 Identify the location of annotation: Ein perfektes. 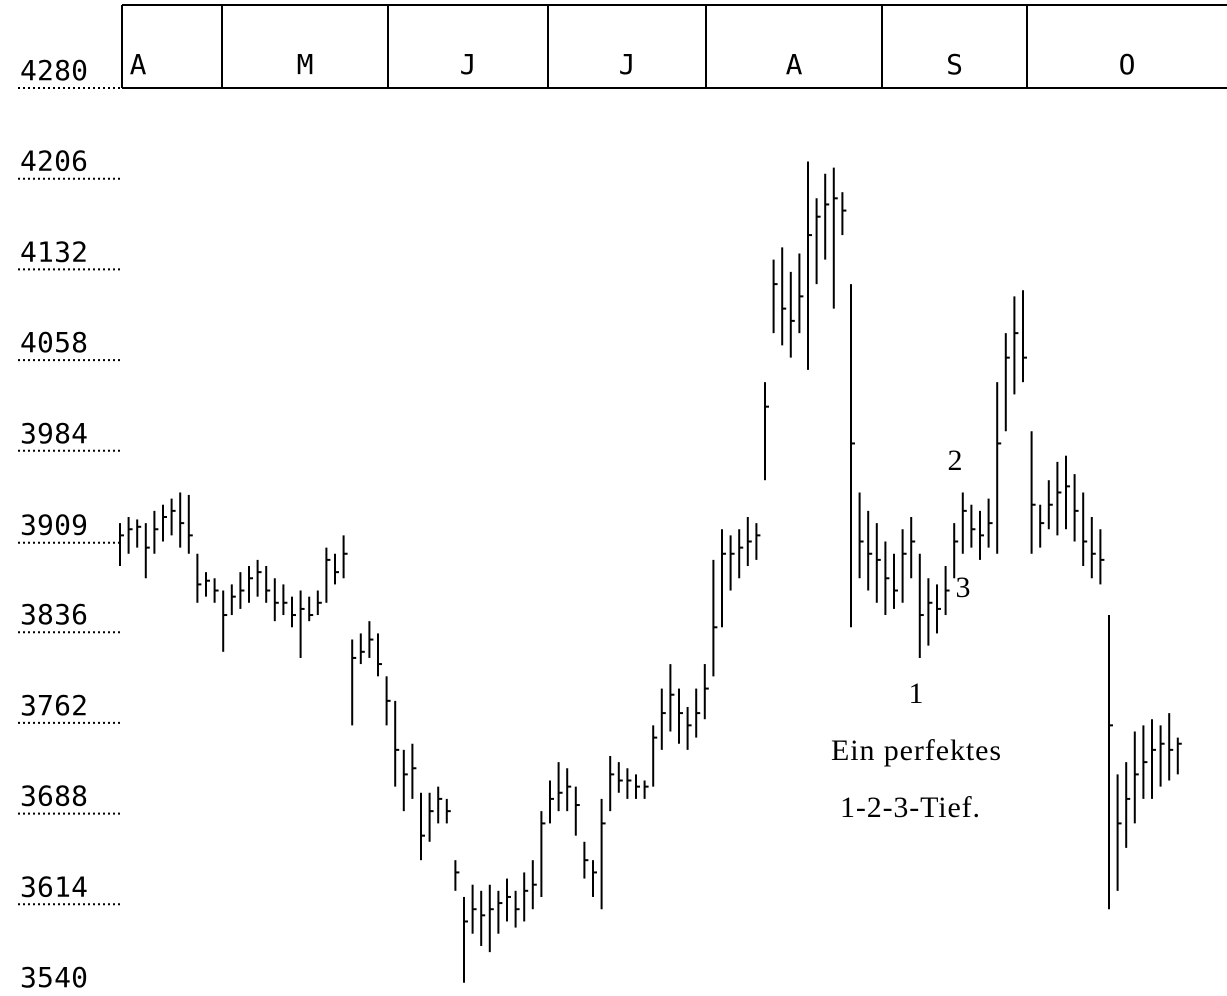
(916, 750).